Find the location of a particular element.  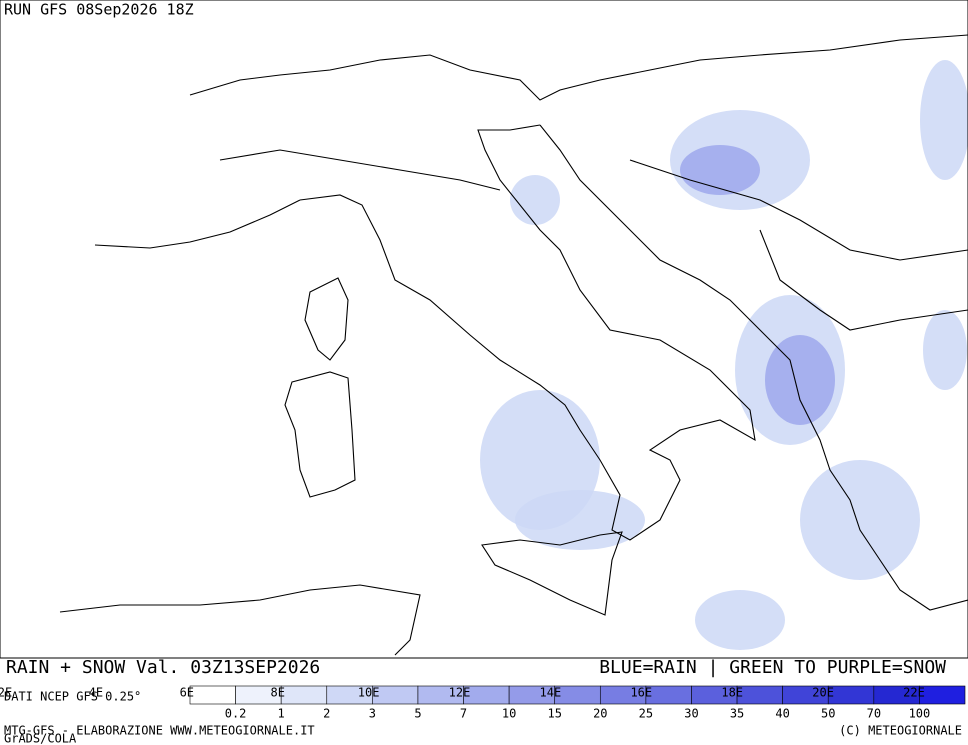

colorbar-label: 30 is located at coordinates (691, 714).